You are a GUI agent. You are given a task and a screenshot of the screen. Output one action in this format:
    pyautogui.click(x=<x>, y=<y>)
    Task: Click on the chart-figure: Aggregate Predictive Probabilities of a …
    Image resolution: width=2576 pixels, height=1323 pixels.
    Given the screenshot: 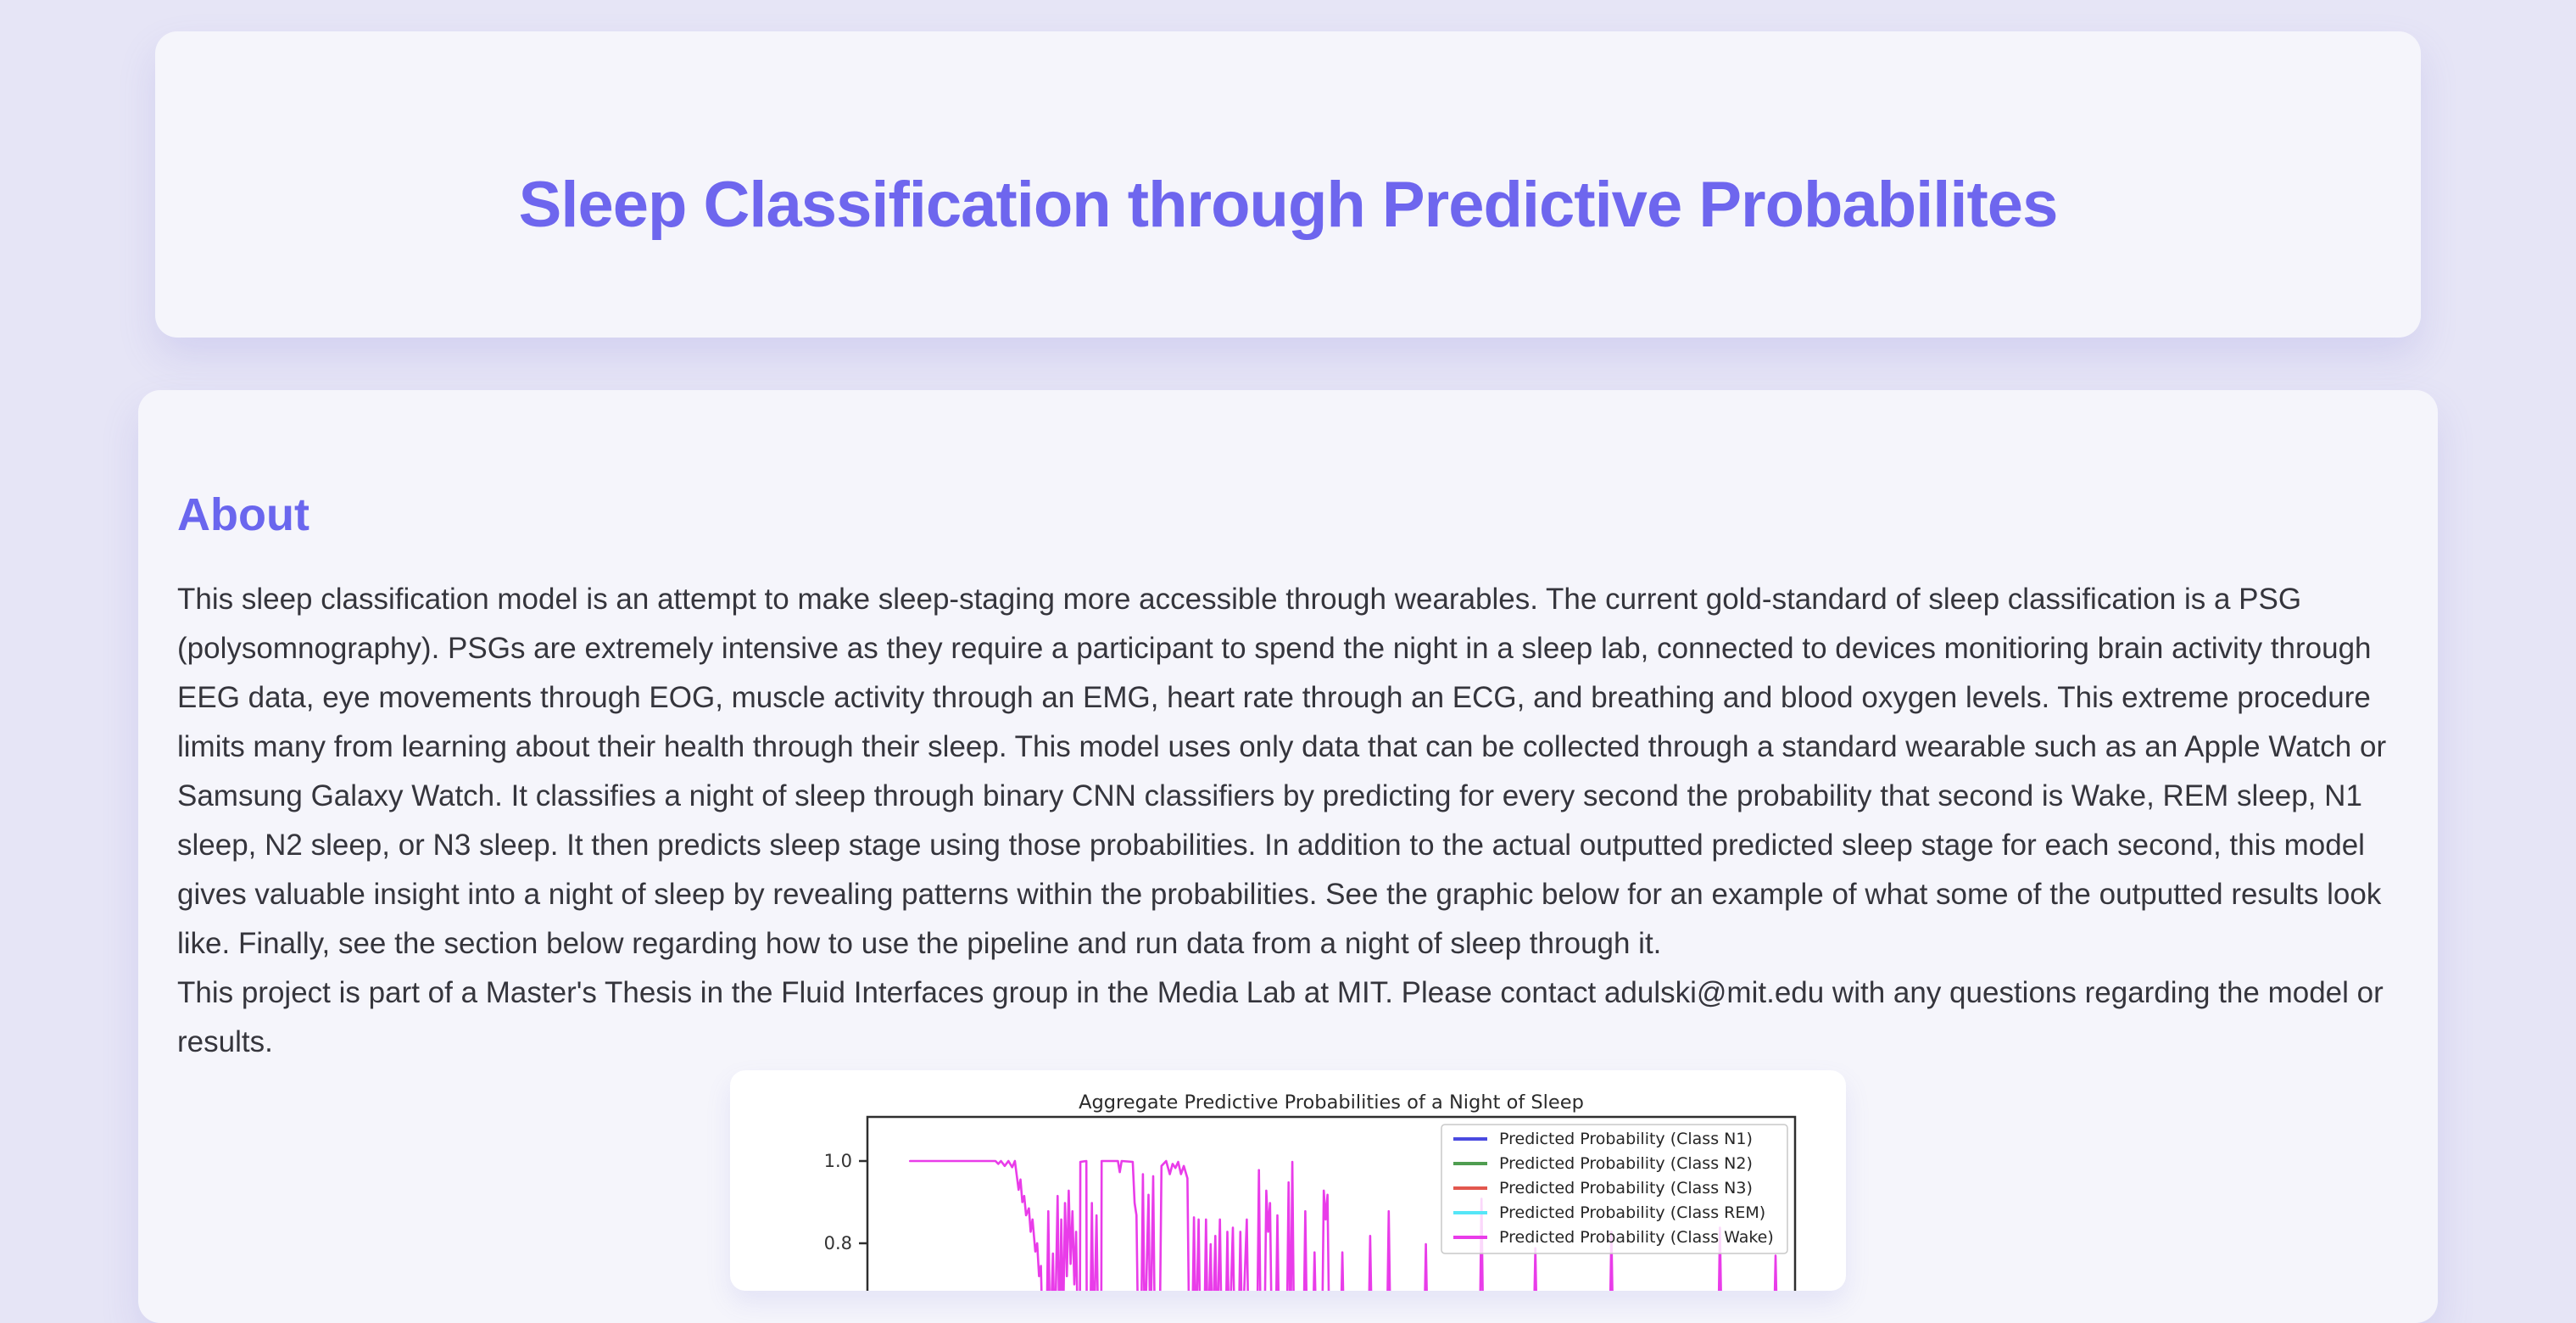 What is the action you would take?
    pyautogui.click(x=1310, y=1191)
    